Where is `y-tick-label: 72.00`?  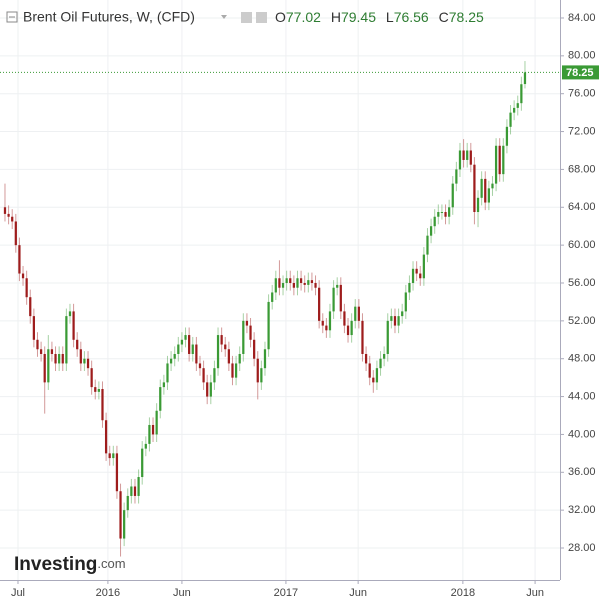 y-tick-label: 72.00 is located at coordinates (582, 131).